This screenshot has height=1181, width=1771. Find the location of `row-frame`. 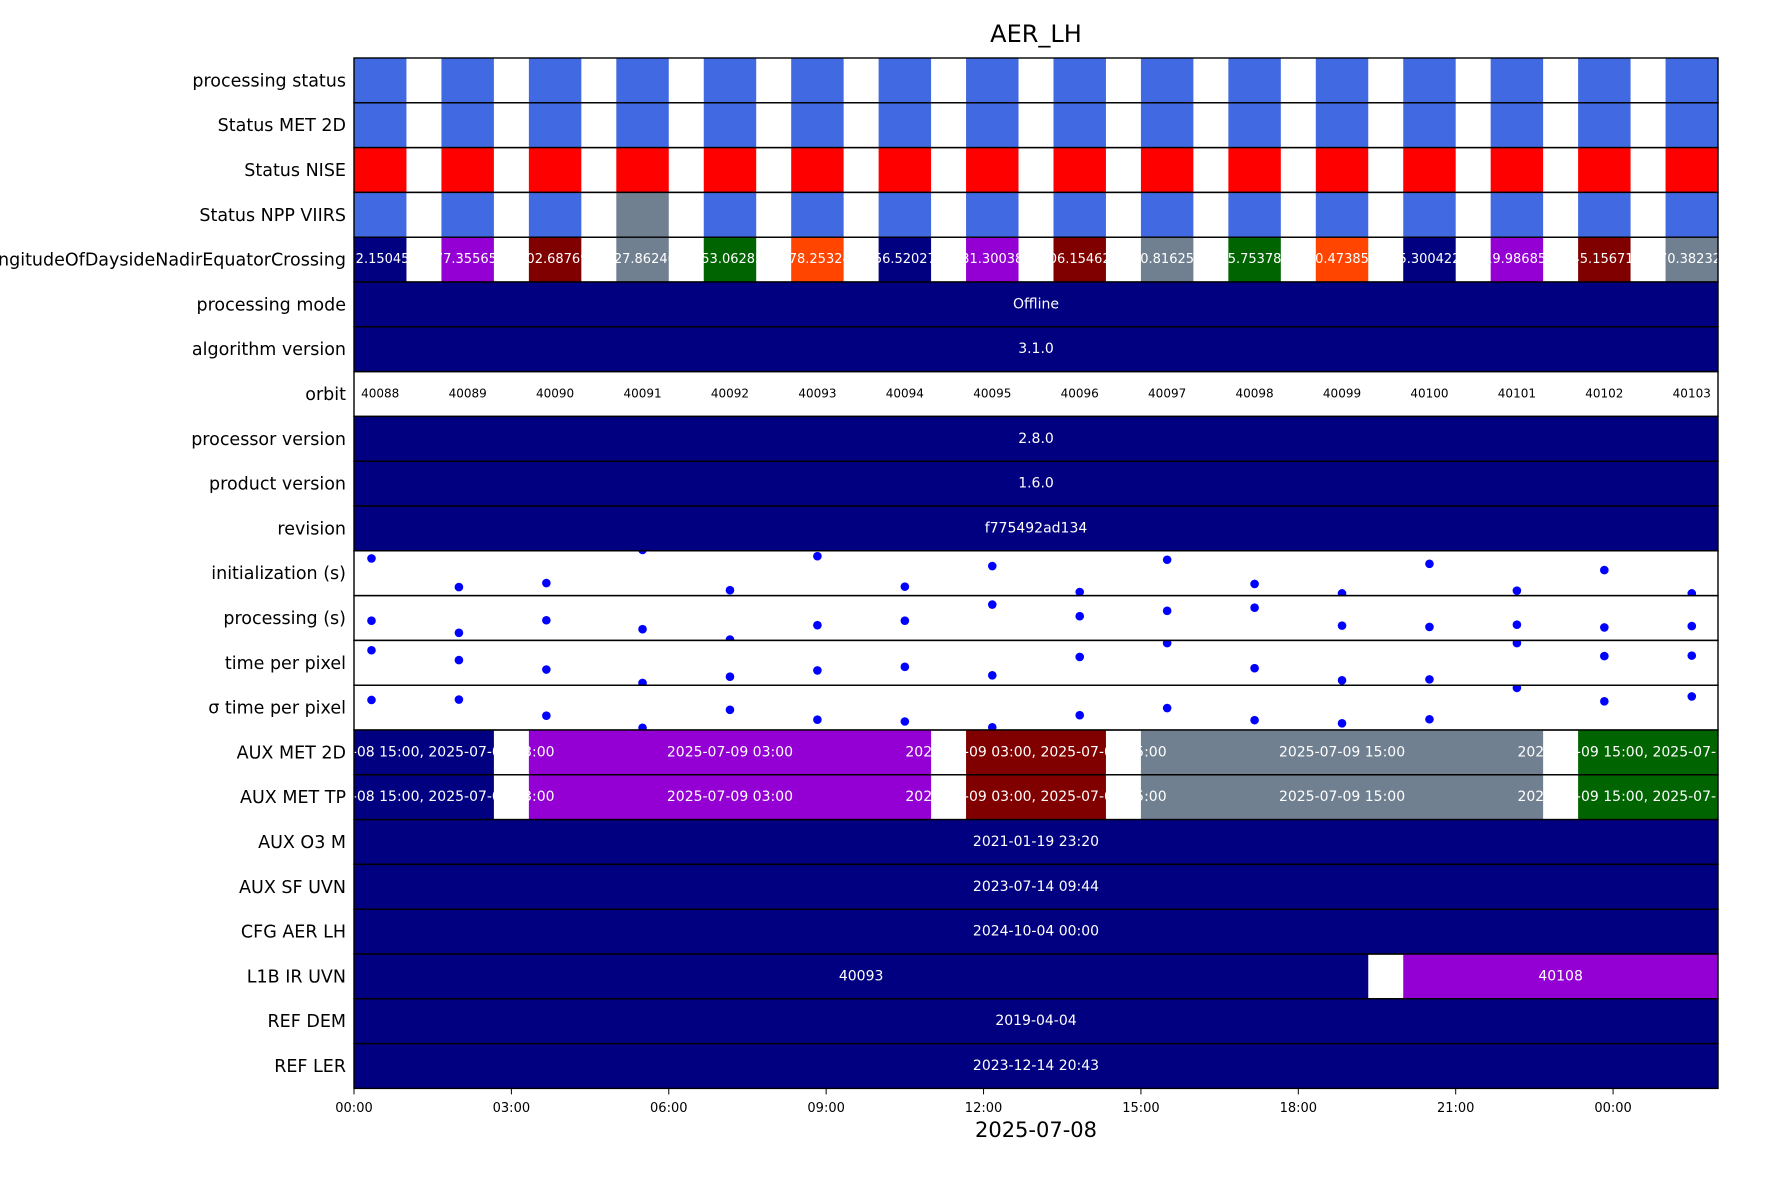

row-frame is located at coordinates (1036, 618).